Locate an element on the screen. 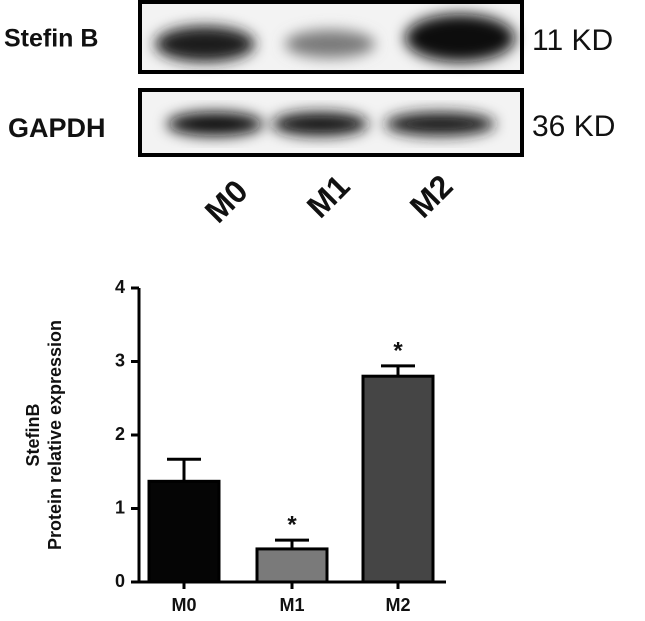  y-tick-label: 1 is located at coordinates (120, 507).